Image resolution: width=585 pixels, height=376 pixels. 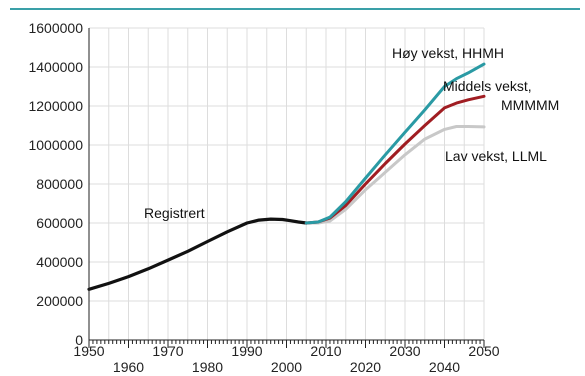 What do you see at coordinates (496, 156) in the screenshot?
I see `annotation-lav-vekst: Lav vekst, LLML` at bounding box center [496, 156].